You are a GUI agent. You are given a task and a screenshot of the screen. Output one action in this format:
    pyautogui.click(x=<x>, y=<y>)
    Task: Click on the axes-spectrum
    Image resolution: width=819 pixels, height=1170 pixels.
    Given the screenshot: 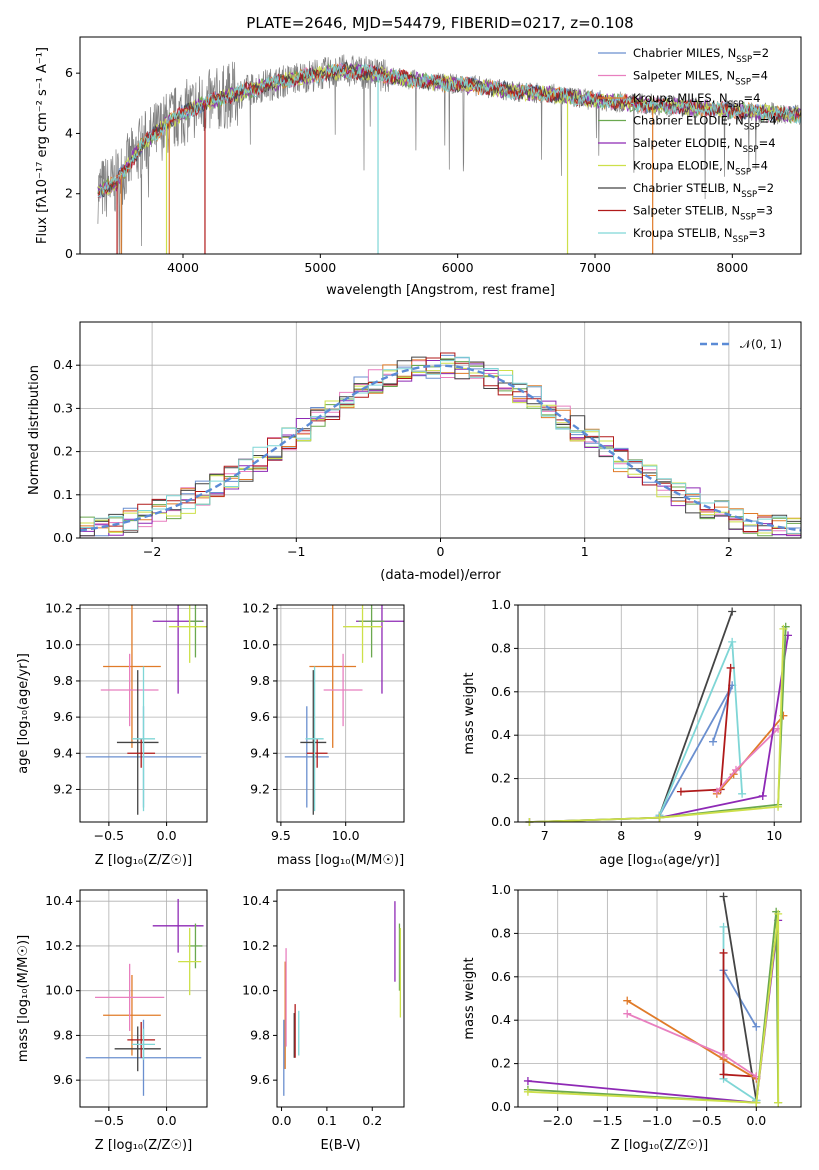 What is the action you would take?
    pyautogui.click(x=404, y=165)
    